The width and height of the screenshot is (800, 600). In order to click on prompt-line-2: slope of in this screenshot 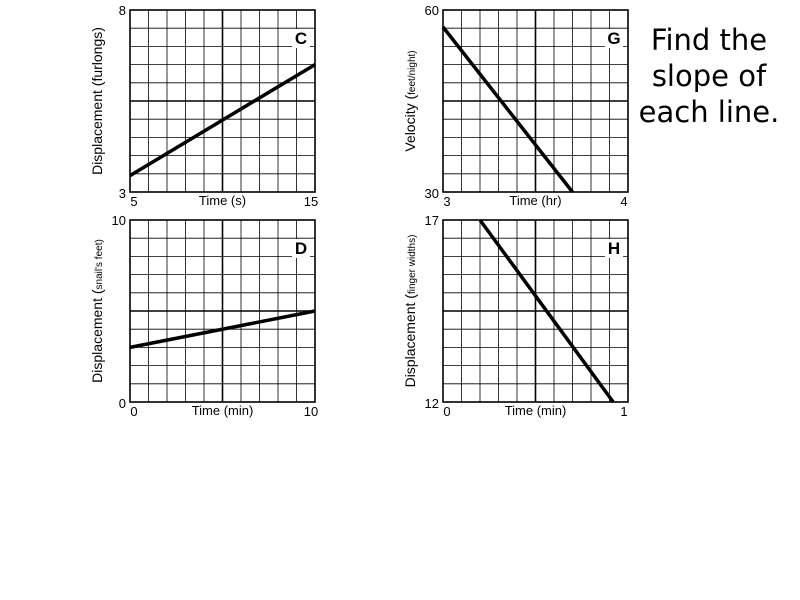, I will do `click(709, 76)`.